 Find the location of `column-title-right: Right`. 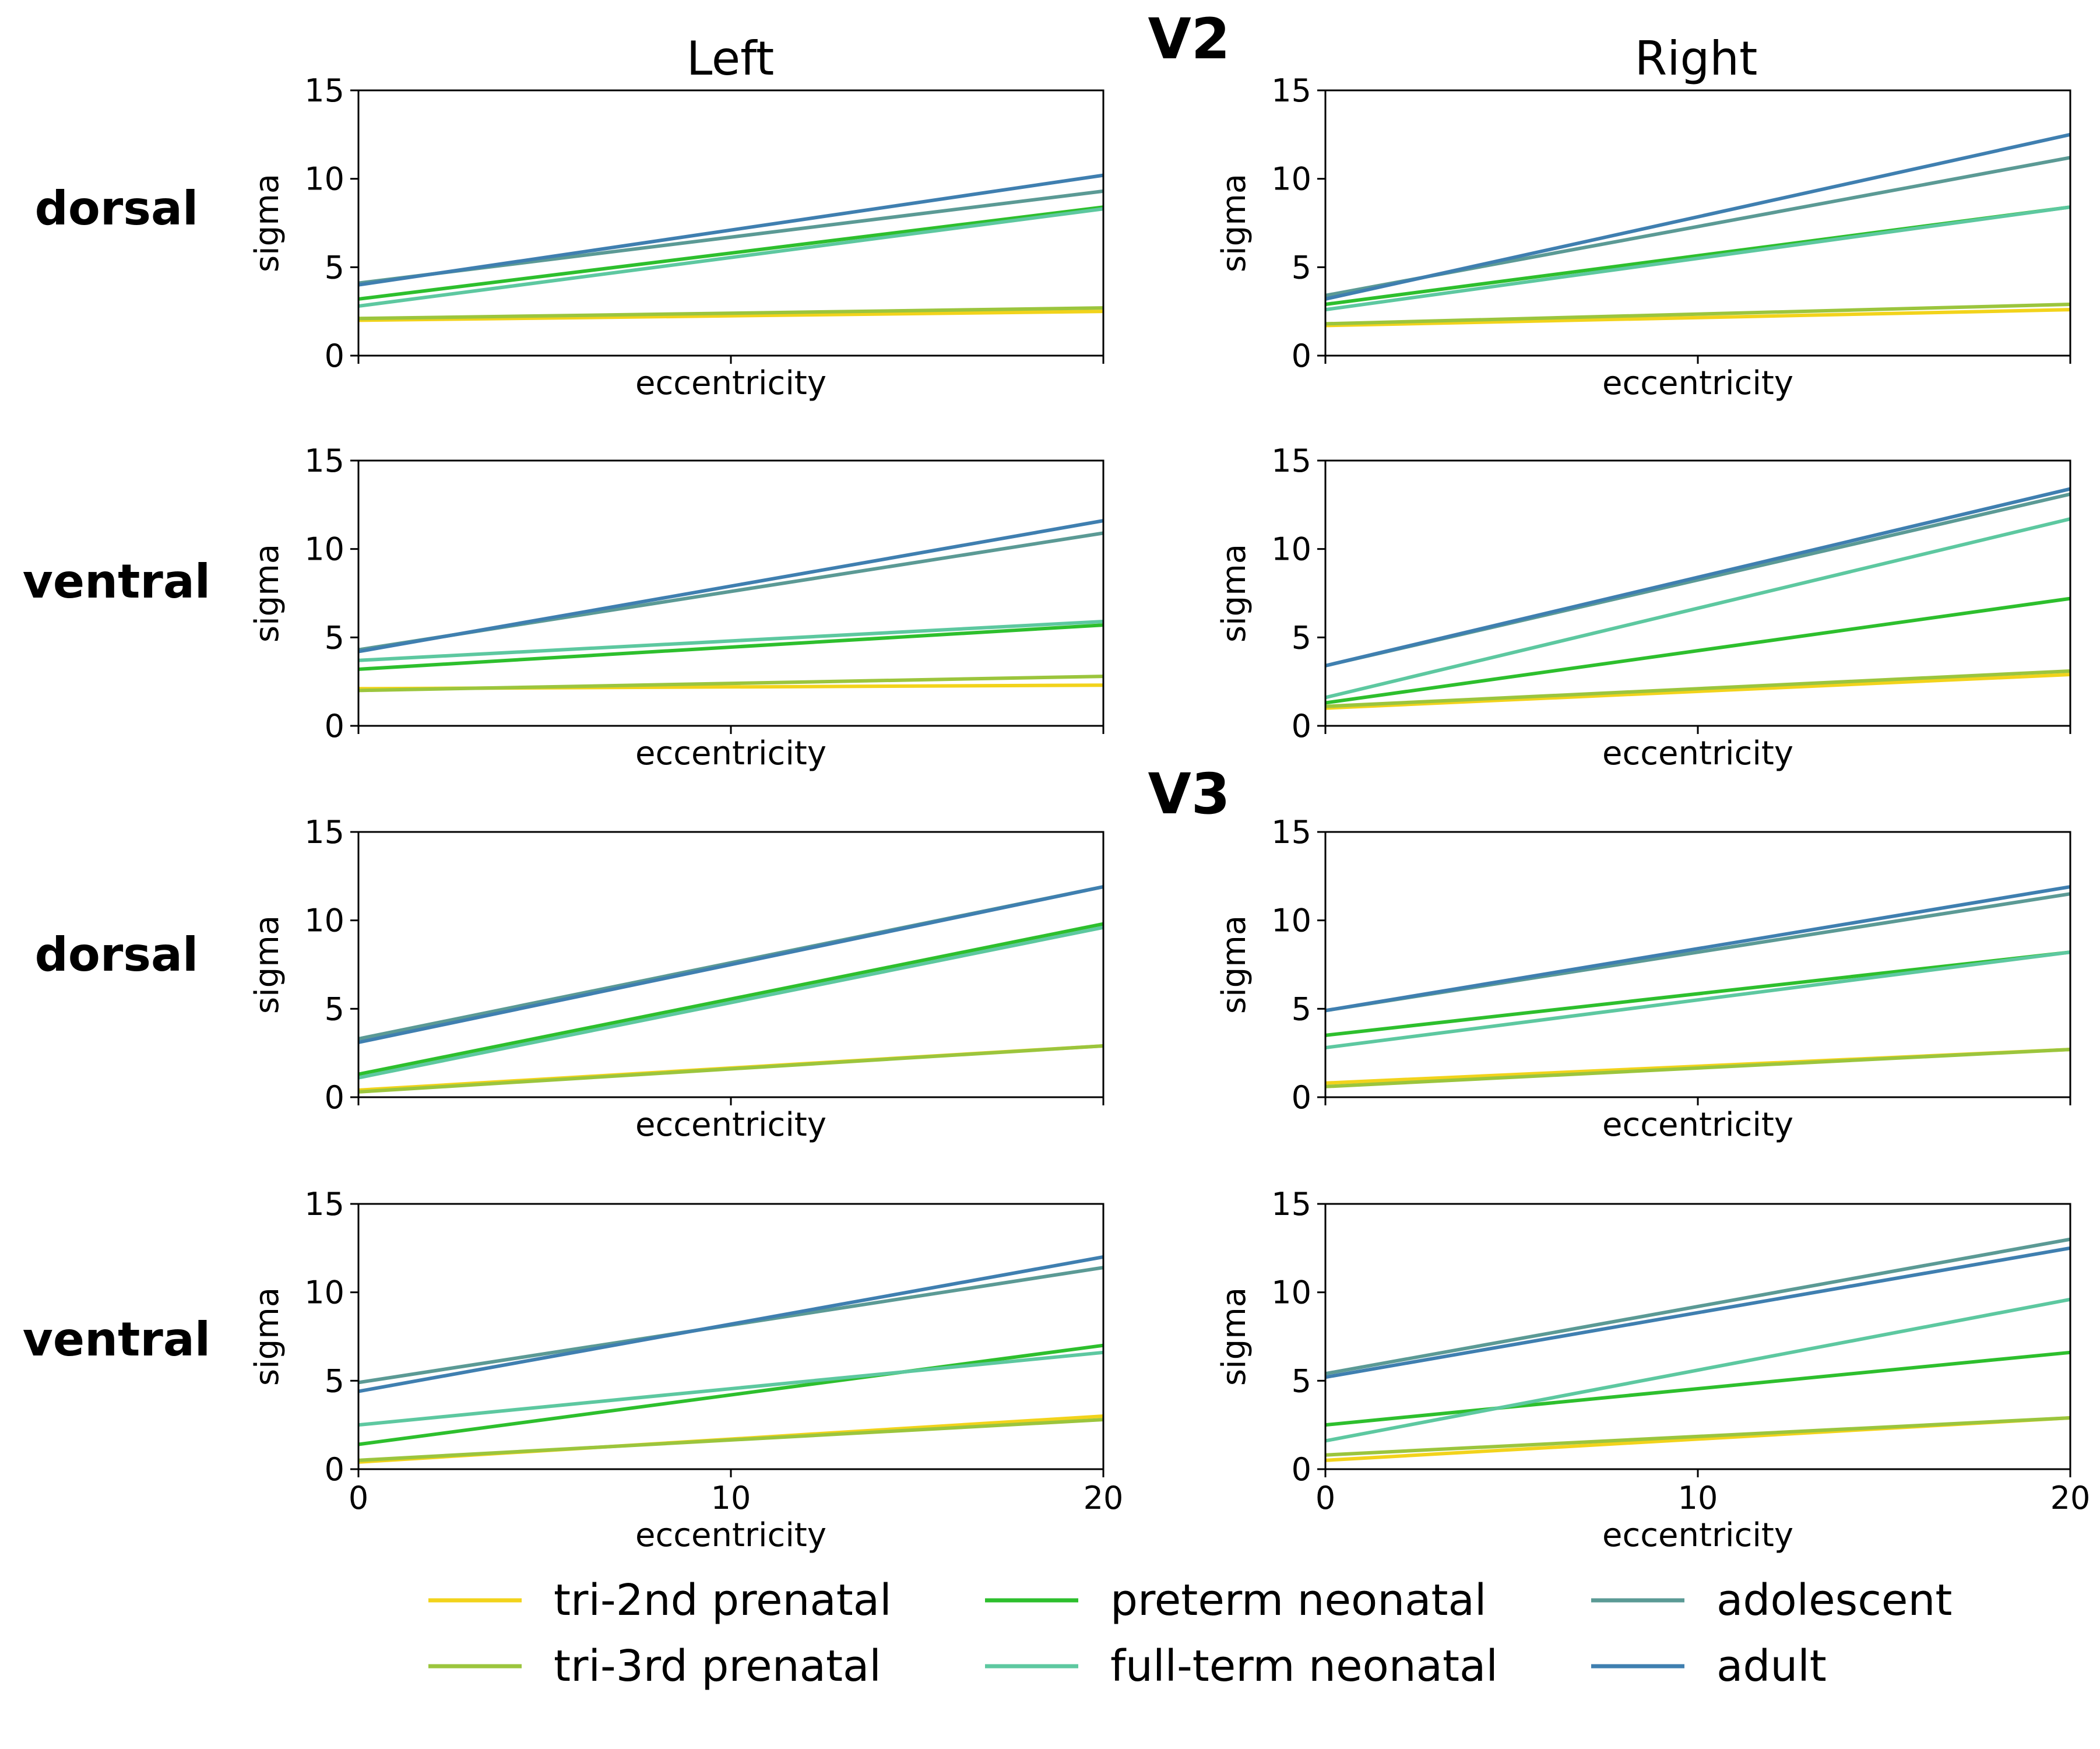

column-title-right: Right is located at coordinates (1696, 58).